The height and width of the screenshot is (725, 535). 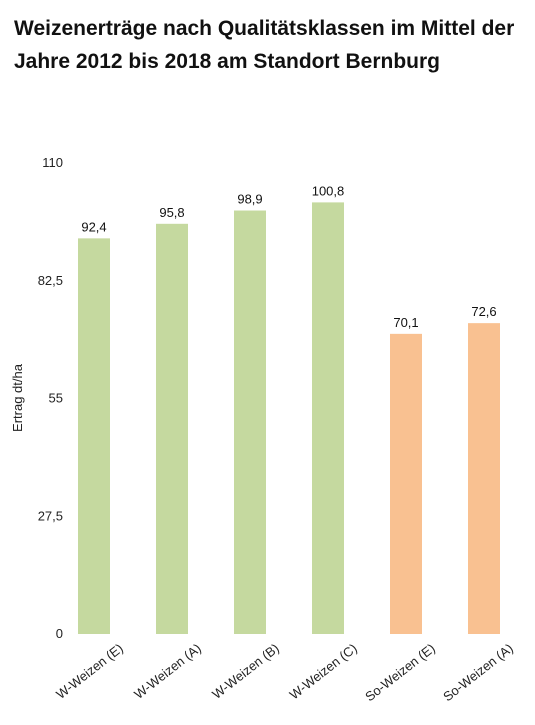 I want to click on y-tick-label: 27,5, so click(x=50, y=515).